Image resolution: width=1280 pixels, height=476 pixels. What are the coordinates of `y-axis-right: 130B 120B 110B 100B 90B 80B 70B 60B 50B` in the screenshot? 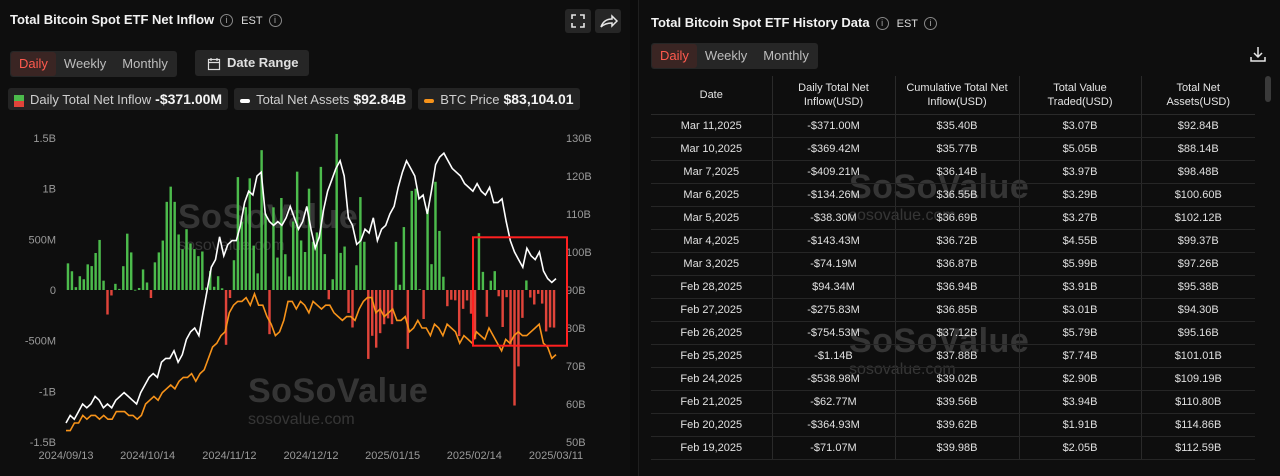 It's located at (579, 291).